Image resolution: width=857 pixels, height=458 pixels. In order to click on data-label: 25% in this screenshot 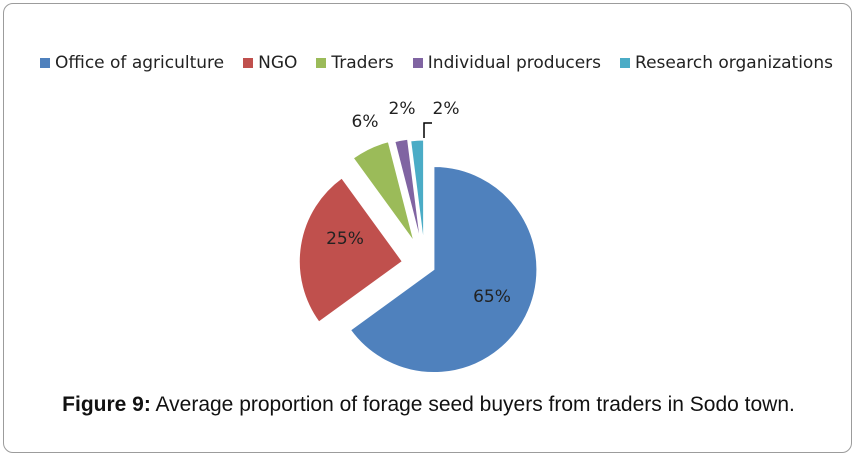, I will do `click(345, 239)`.